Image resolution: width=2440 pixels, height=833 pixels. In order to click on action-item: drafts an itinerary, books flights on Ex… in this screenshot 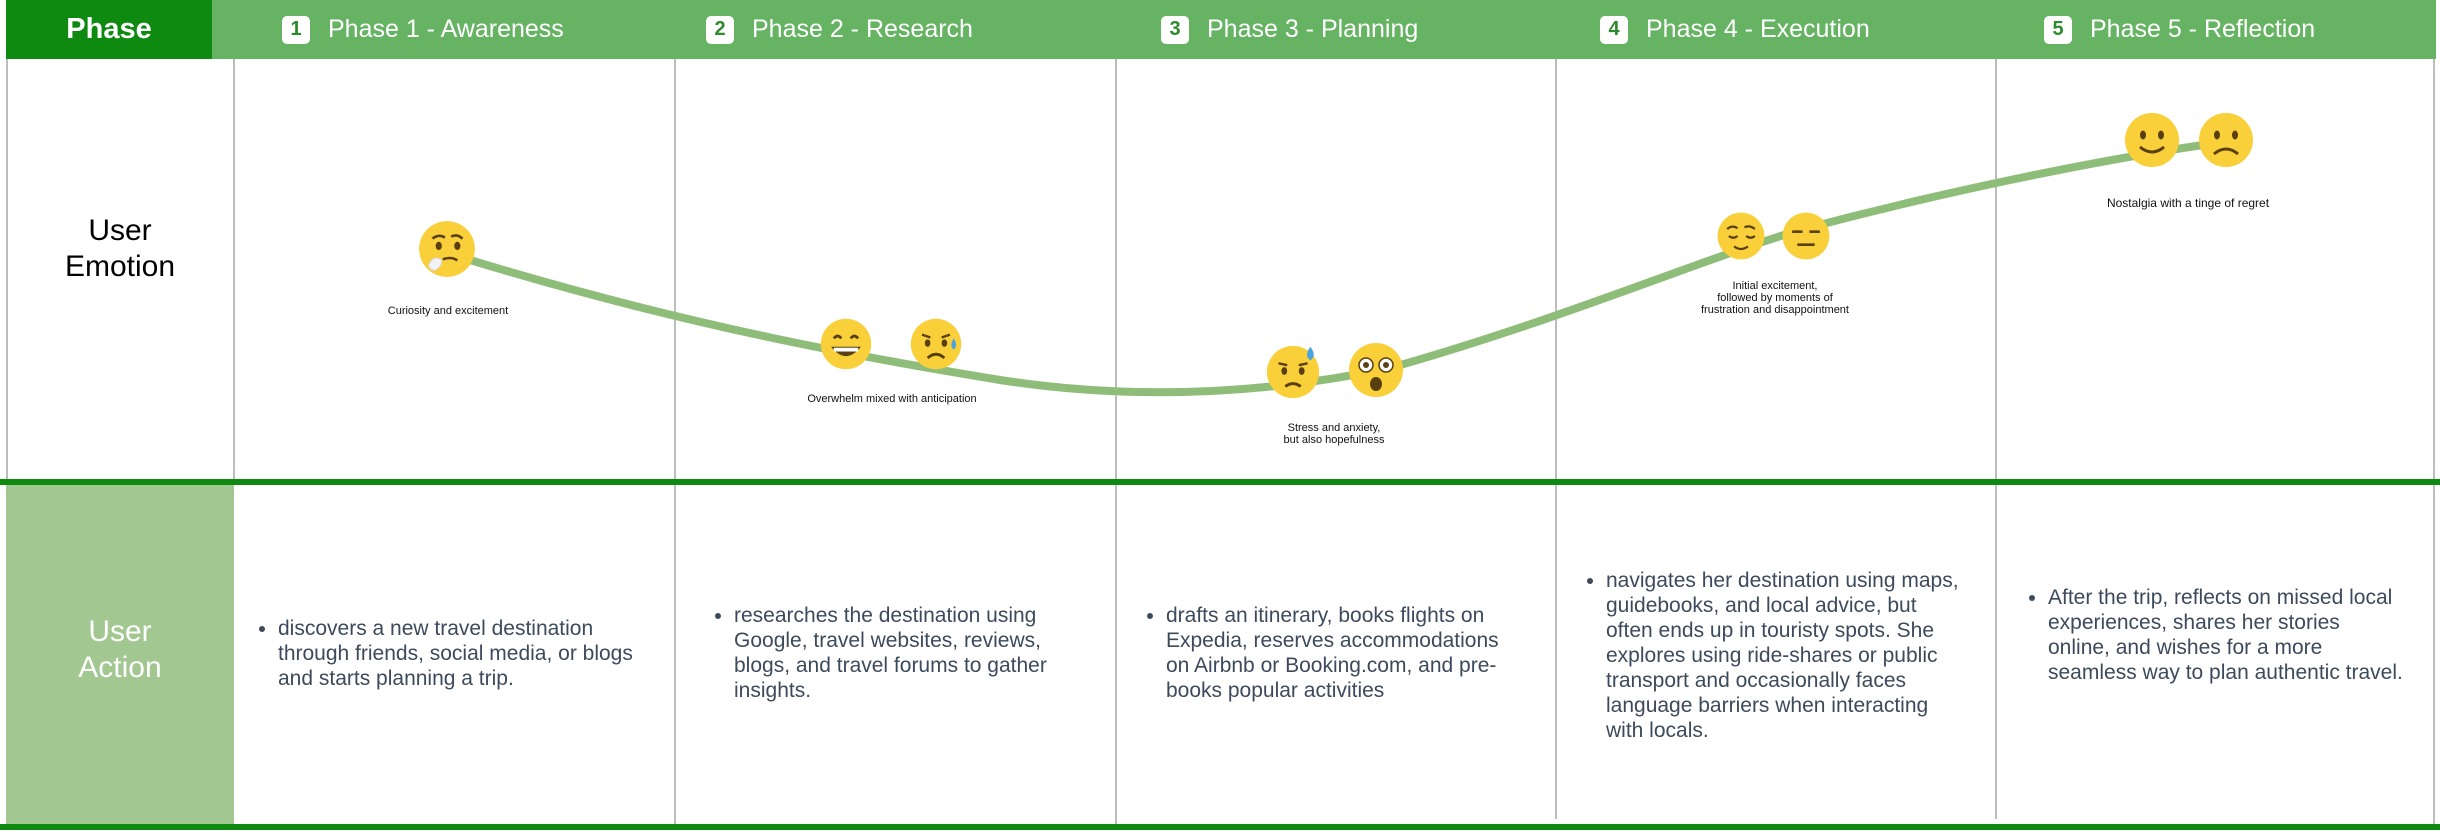, I will do `click(1345, 653)`.